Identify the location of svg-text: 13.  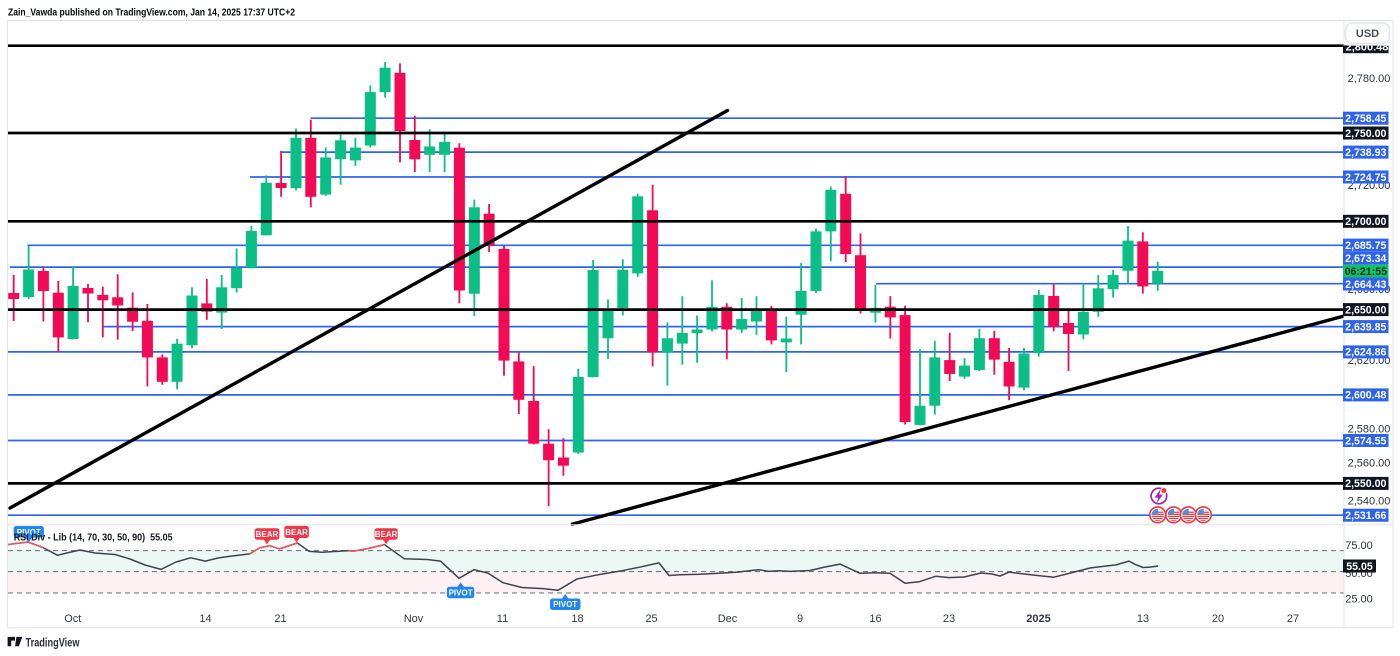
(1143, 619).